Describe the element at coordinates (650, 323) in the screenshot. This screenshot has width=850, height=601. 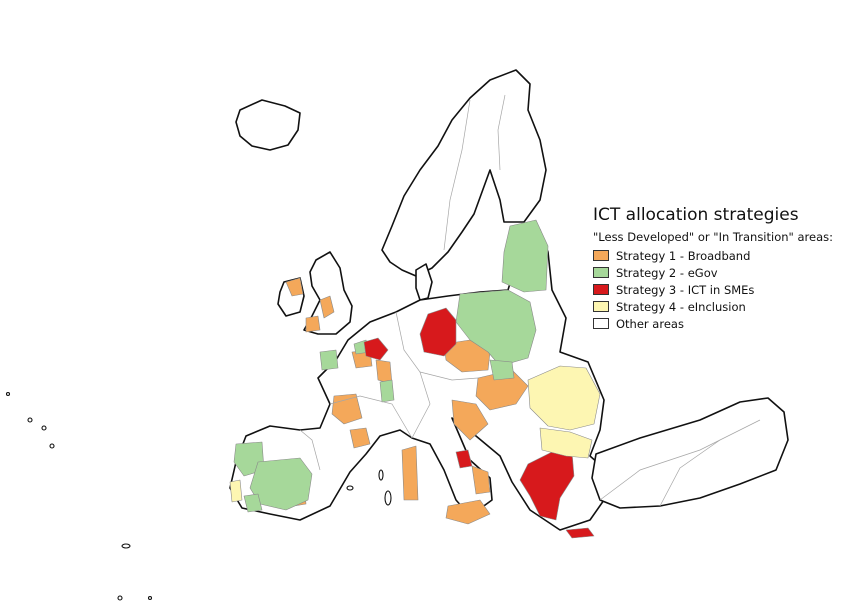
I see `legend-label: Other areas` at that location.